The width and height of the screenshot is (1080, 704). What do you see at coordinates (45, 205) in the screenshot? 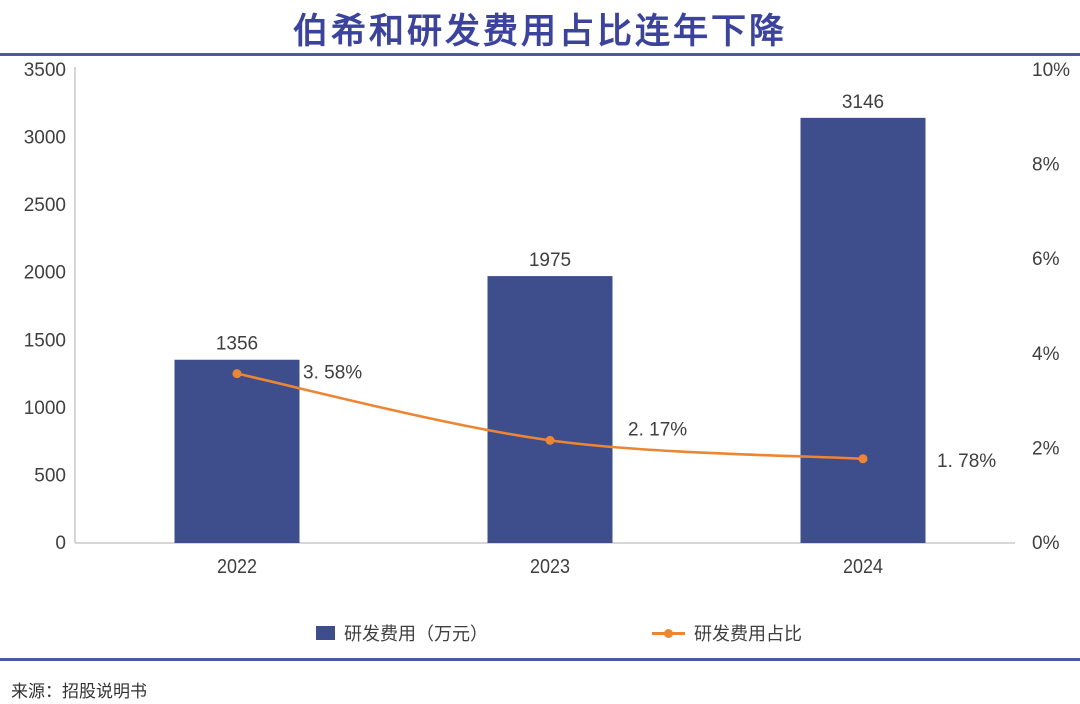
I see `left-axis-tick-label: 2500` at bounding box center [45, 205].